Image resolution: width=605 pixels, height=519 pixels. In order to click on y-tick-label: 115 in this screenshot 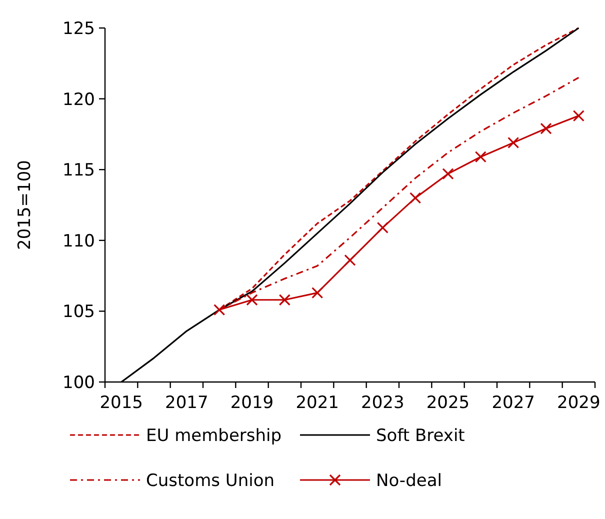, I will do `click(78, 170)`.